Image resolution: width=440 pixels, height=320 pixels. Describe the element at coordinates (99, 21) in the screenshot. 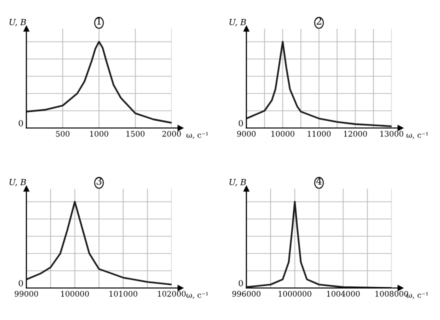

I see `chart-title: 1` at that location.